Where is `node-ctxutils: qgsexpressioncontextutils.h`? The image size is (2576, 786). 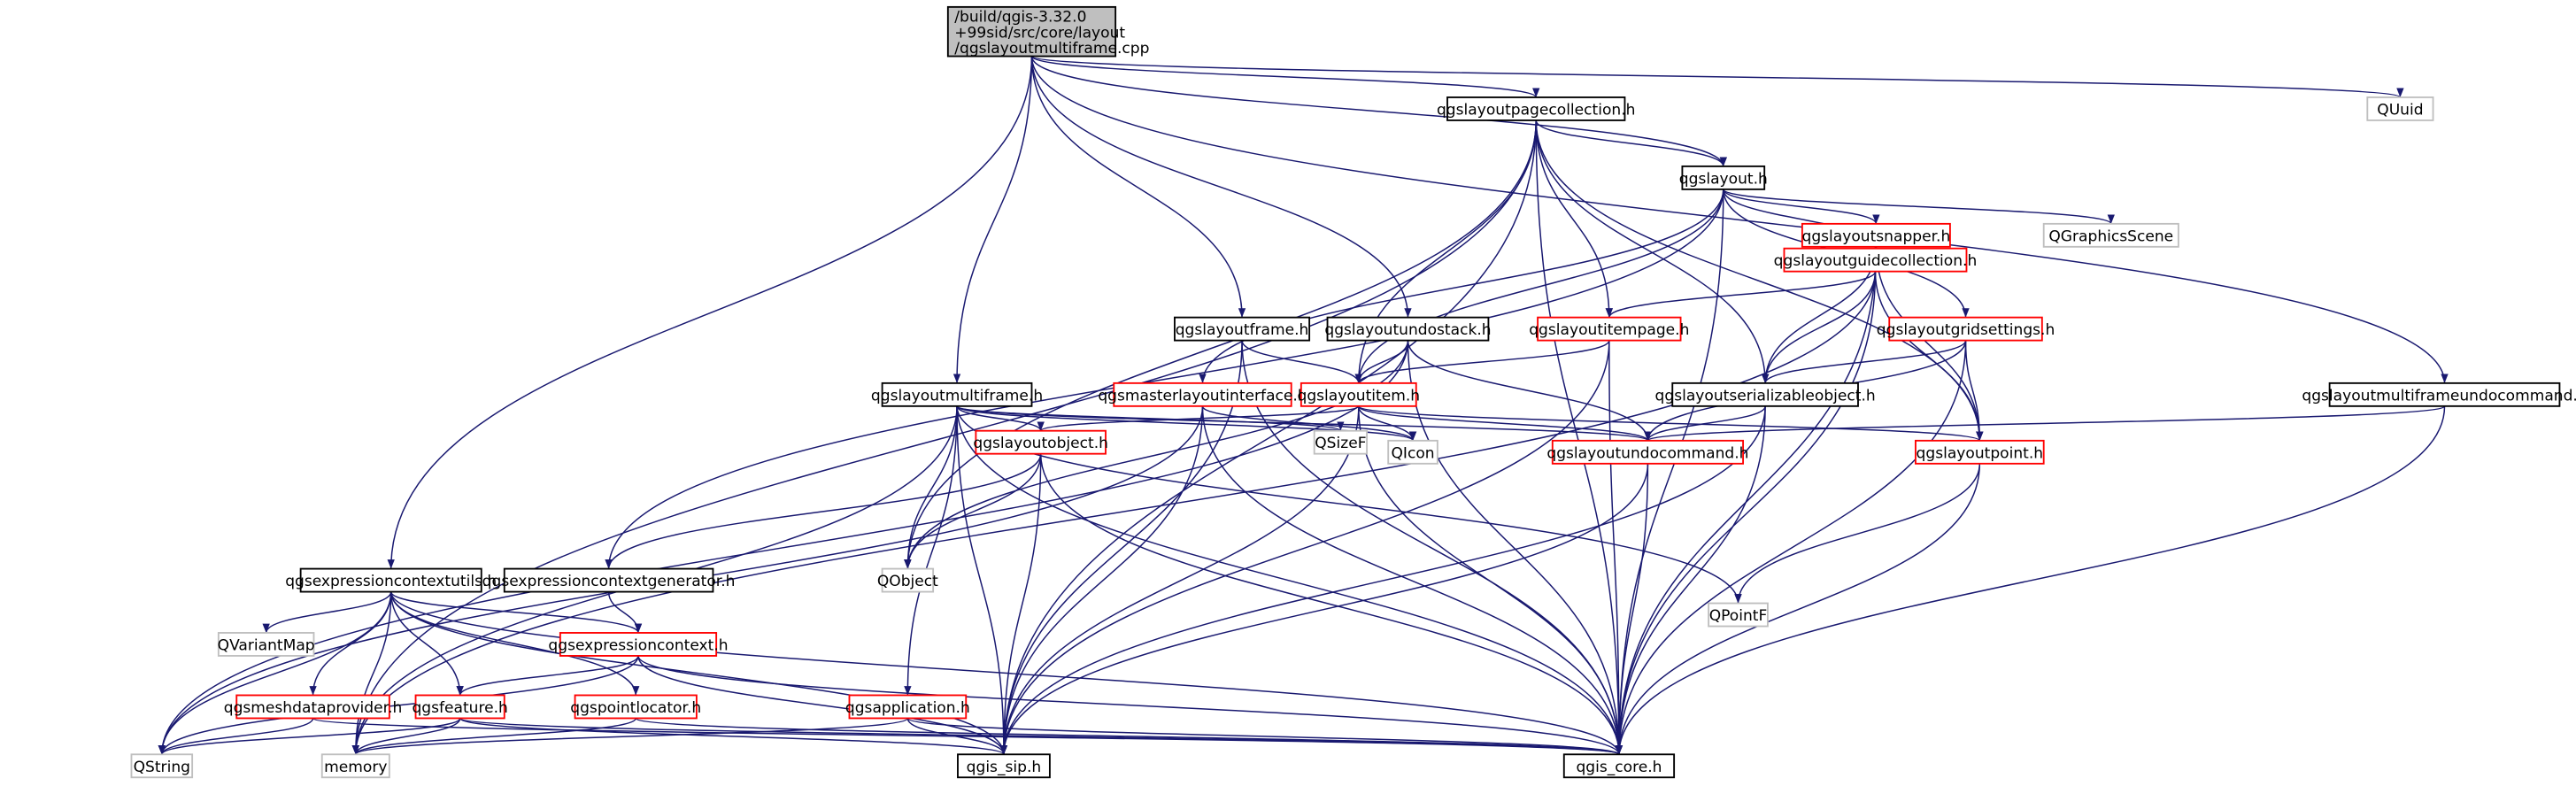
node-ctxutils: qgsexpressioncontextutils.h is located at coordinates (391, 580).